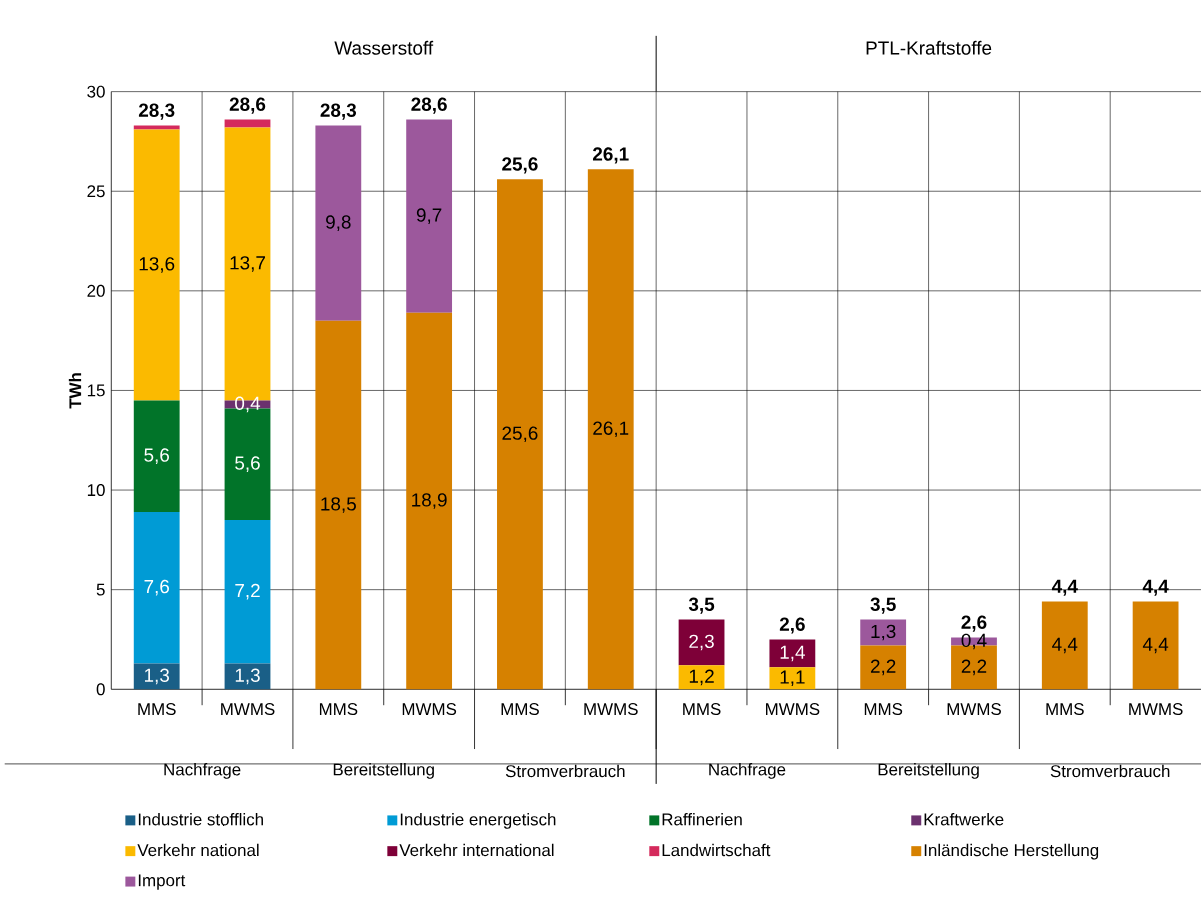 The width and height of the screenshot is (1201, 913). I want to click on data-label: 9,8, so click(338, 223).